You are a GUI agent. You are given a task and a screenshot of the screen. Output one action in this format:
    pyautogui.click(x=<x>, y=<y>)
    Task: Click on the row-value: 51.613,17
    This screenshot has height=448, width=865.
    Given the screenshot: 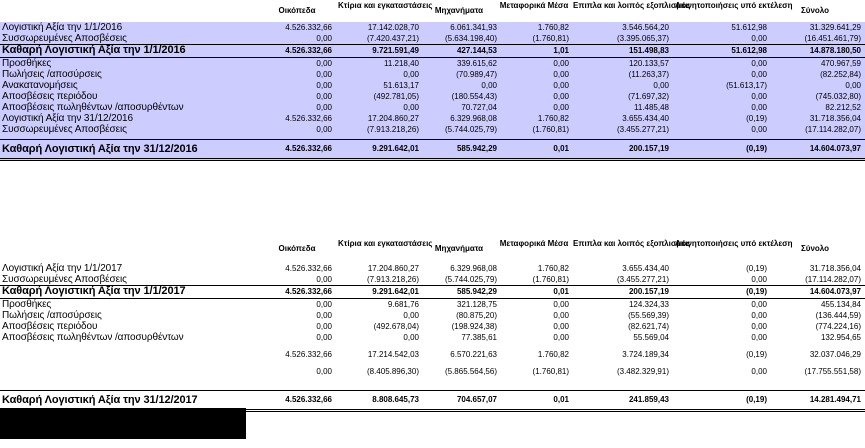 What is the action you would take?
    pyautogui.click(x=401, y=85)
    